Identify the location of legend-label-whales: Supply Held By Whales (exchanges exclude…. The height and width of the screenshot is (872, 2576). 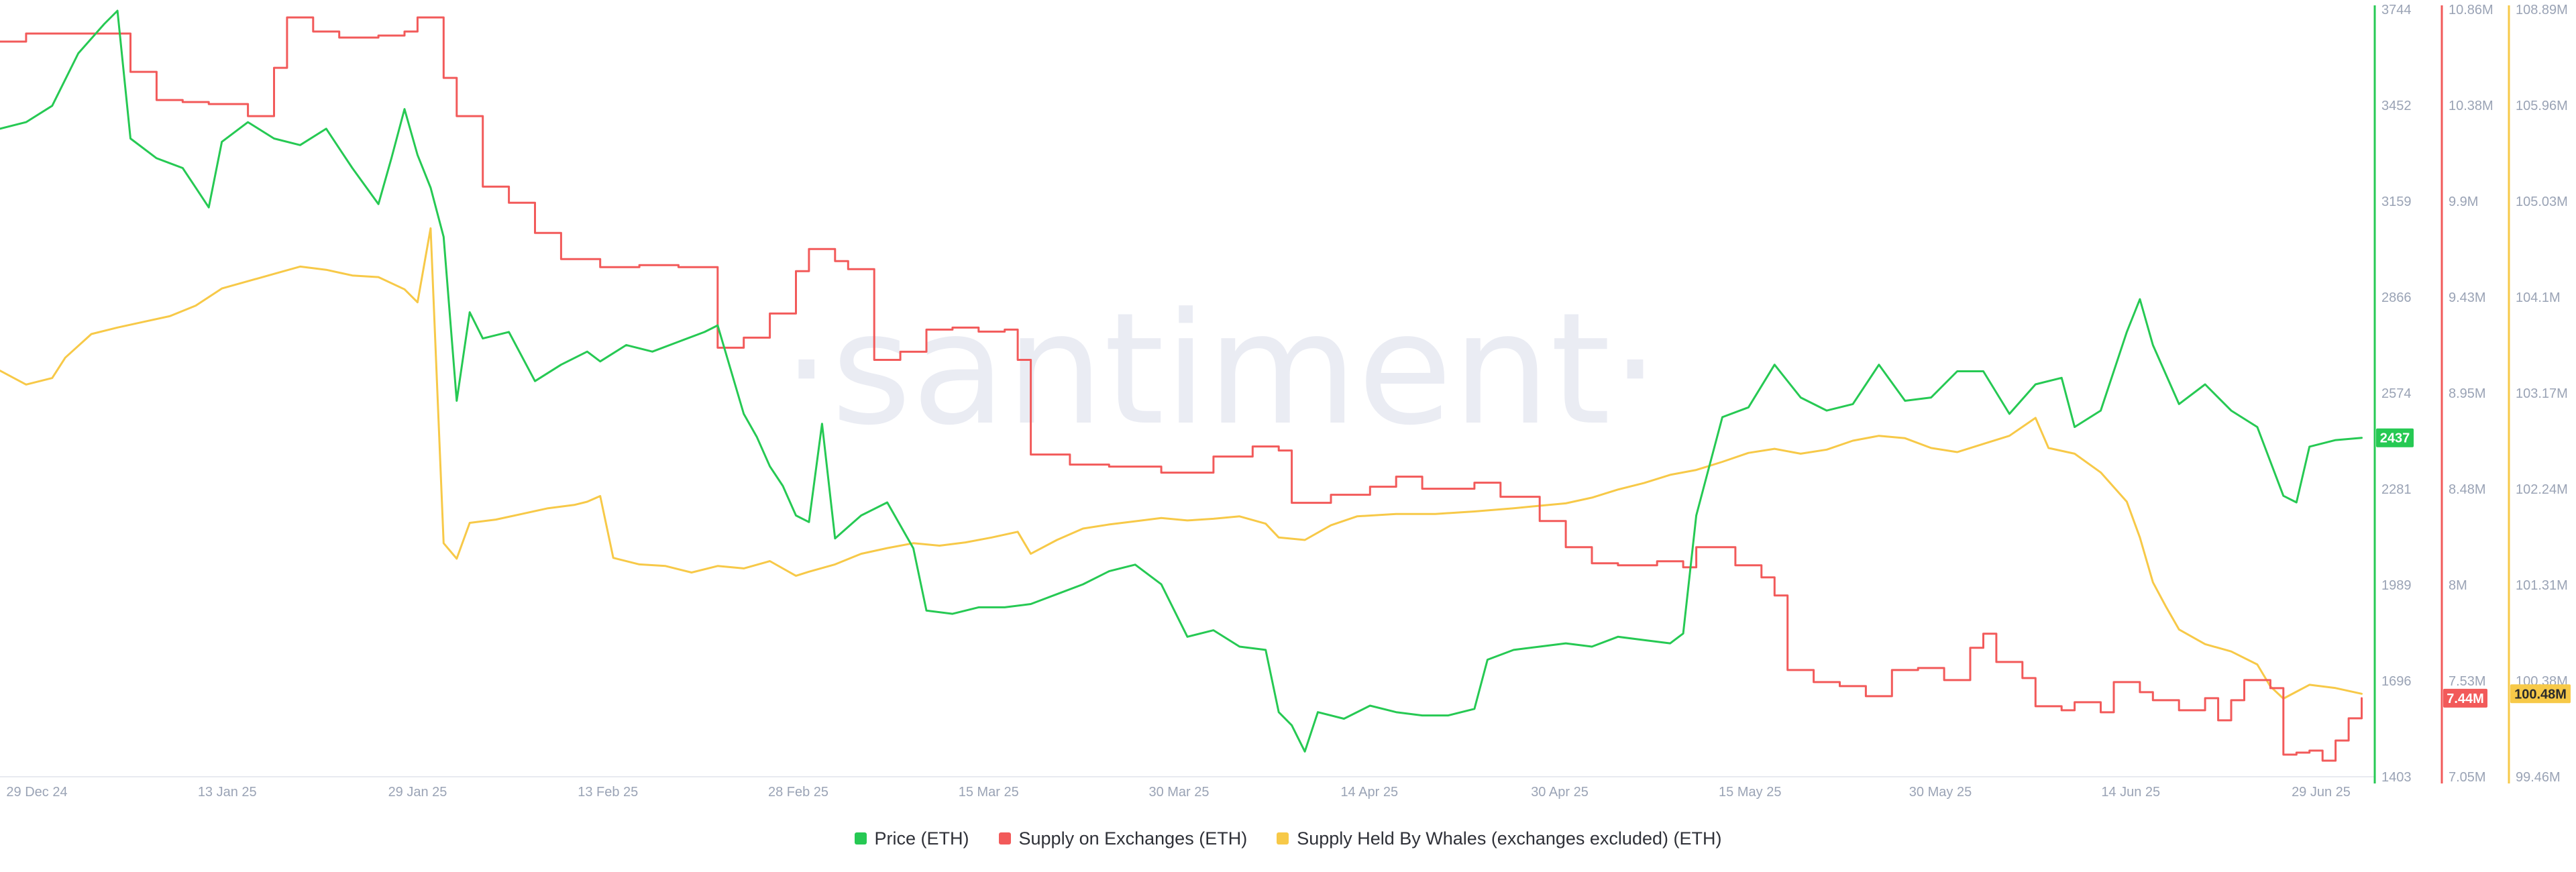
(1509, 839).